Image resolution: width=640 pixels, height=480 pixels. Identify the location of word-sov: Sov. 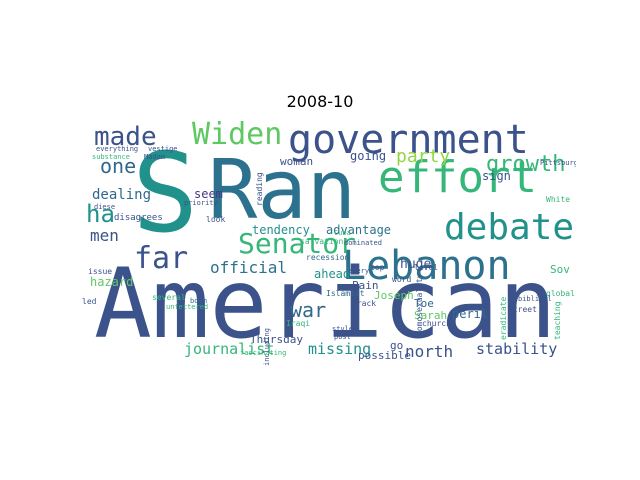
(560, 269).